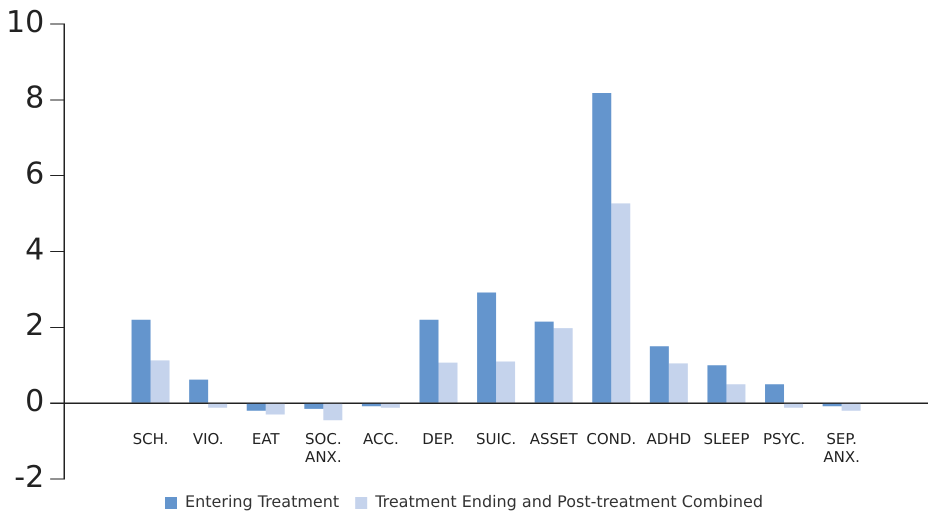  Describe the element at coordinates (669, 439) in the screenshot. I see `x-tick-label: ADHD` at that location.